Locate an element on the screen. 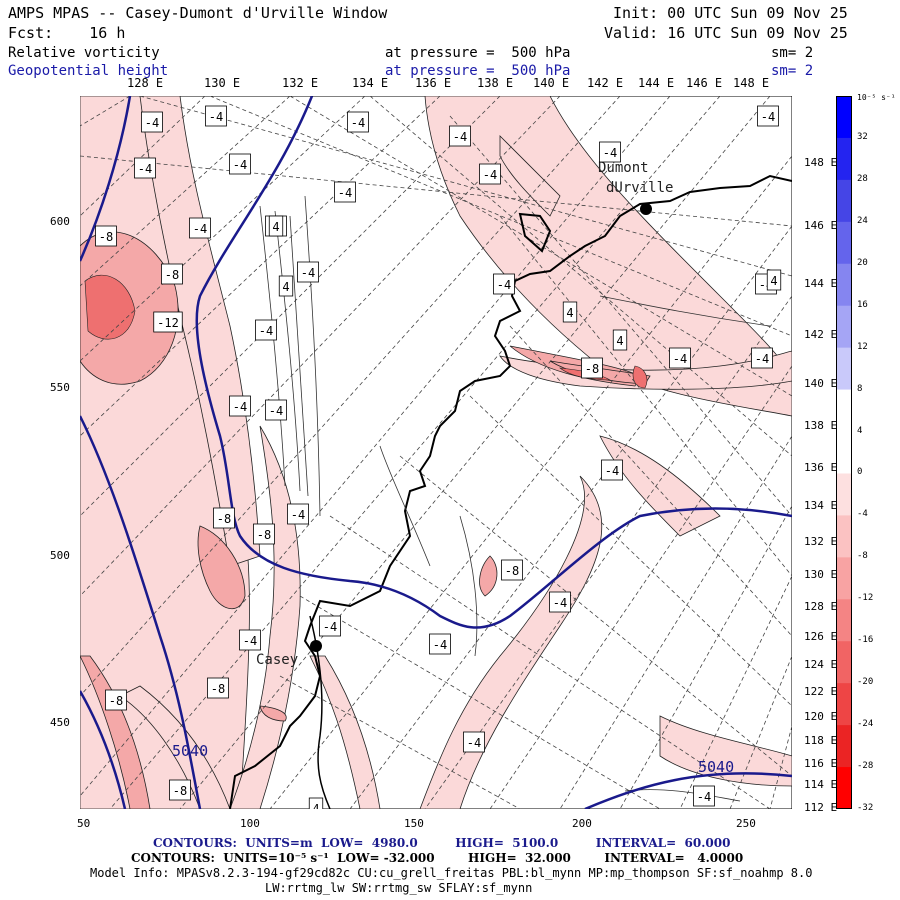  right-lat-label: 134 E is located at coordinates (821, 505).